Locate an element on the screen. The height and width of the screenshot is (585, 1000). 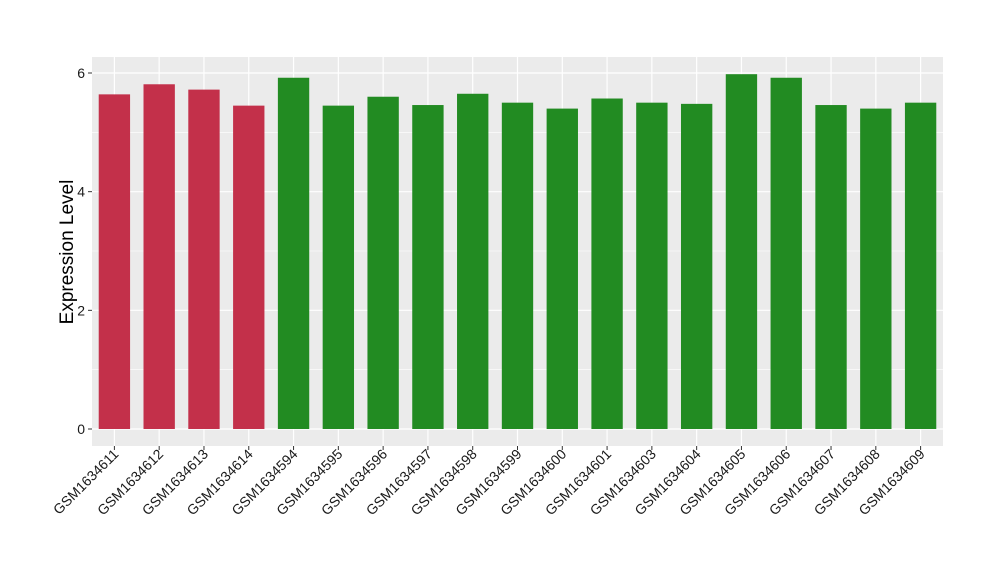
bar-GSM1634600 is located at coordinates (562, 268).